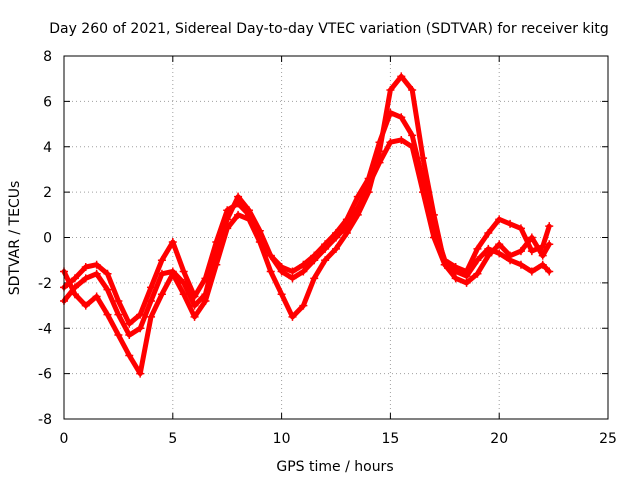 This screenshot has width=640, height=480. Describe the element at coordinates (47, 102) in the screenshot. I see `y-tick-label-6: 6` at that location.